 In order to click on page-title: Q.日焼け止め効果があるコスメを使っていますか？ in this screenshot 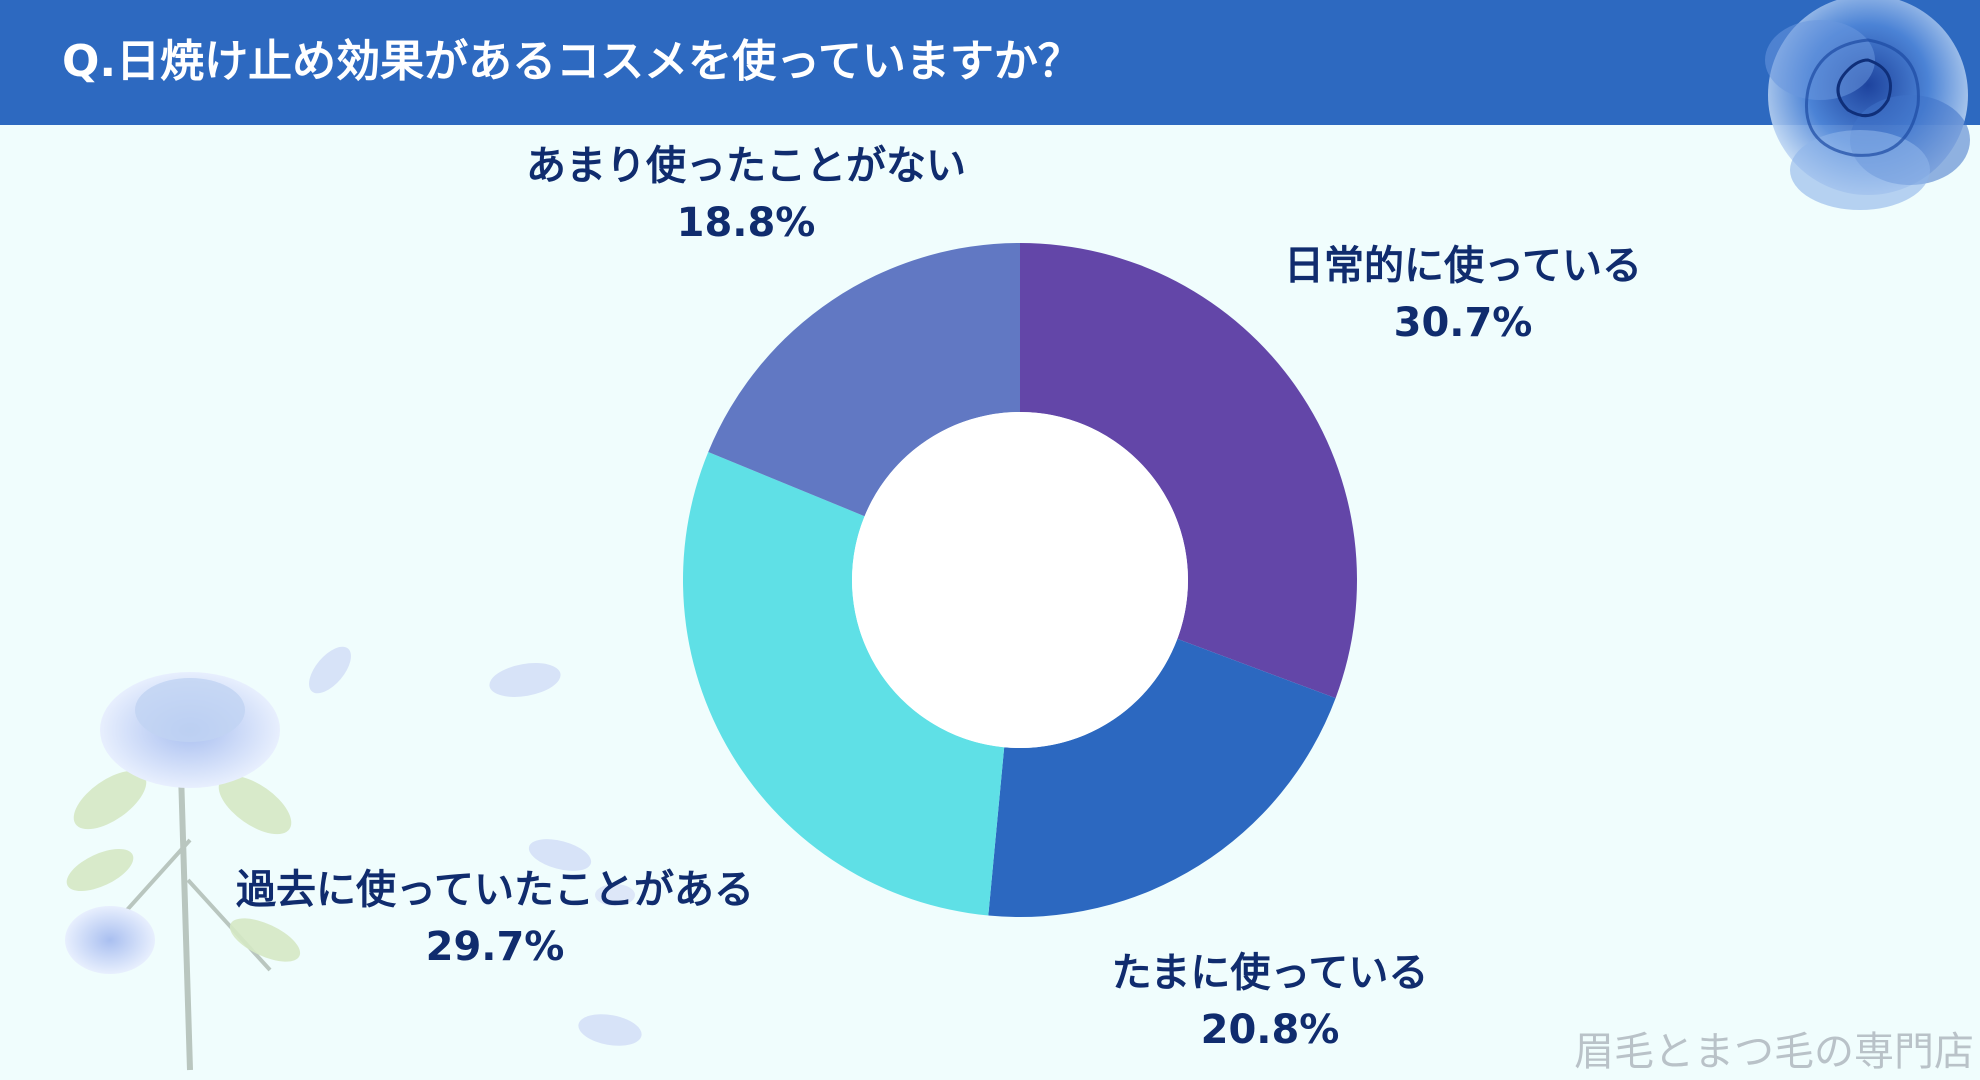, I will do `click(572, 61)`.